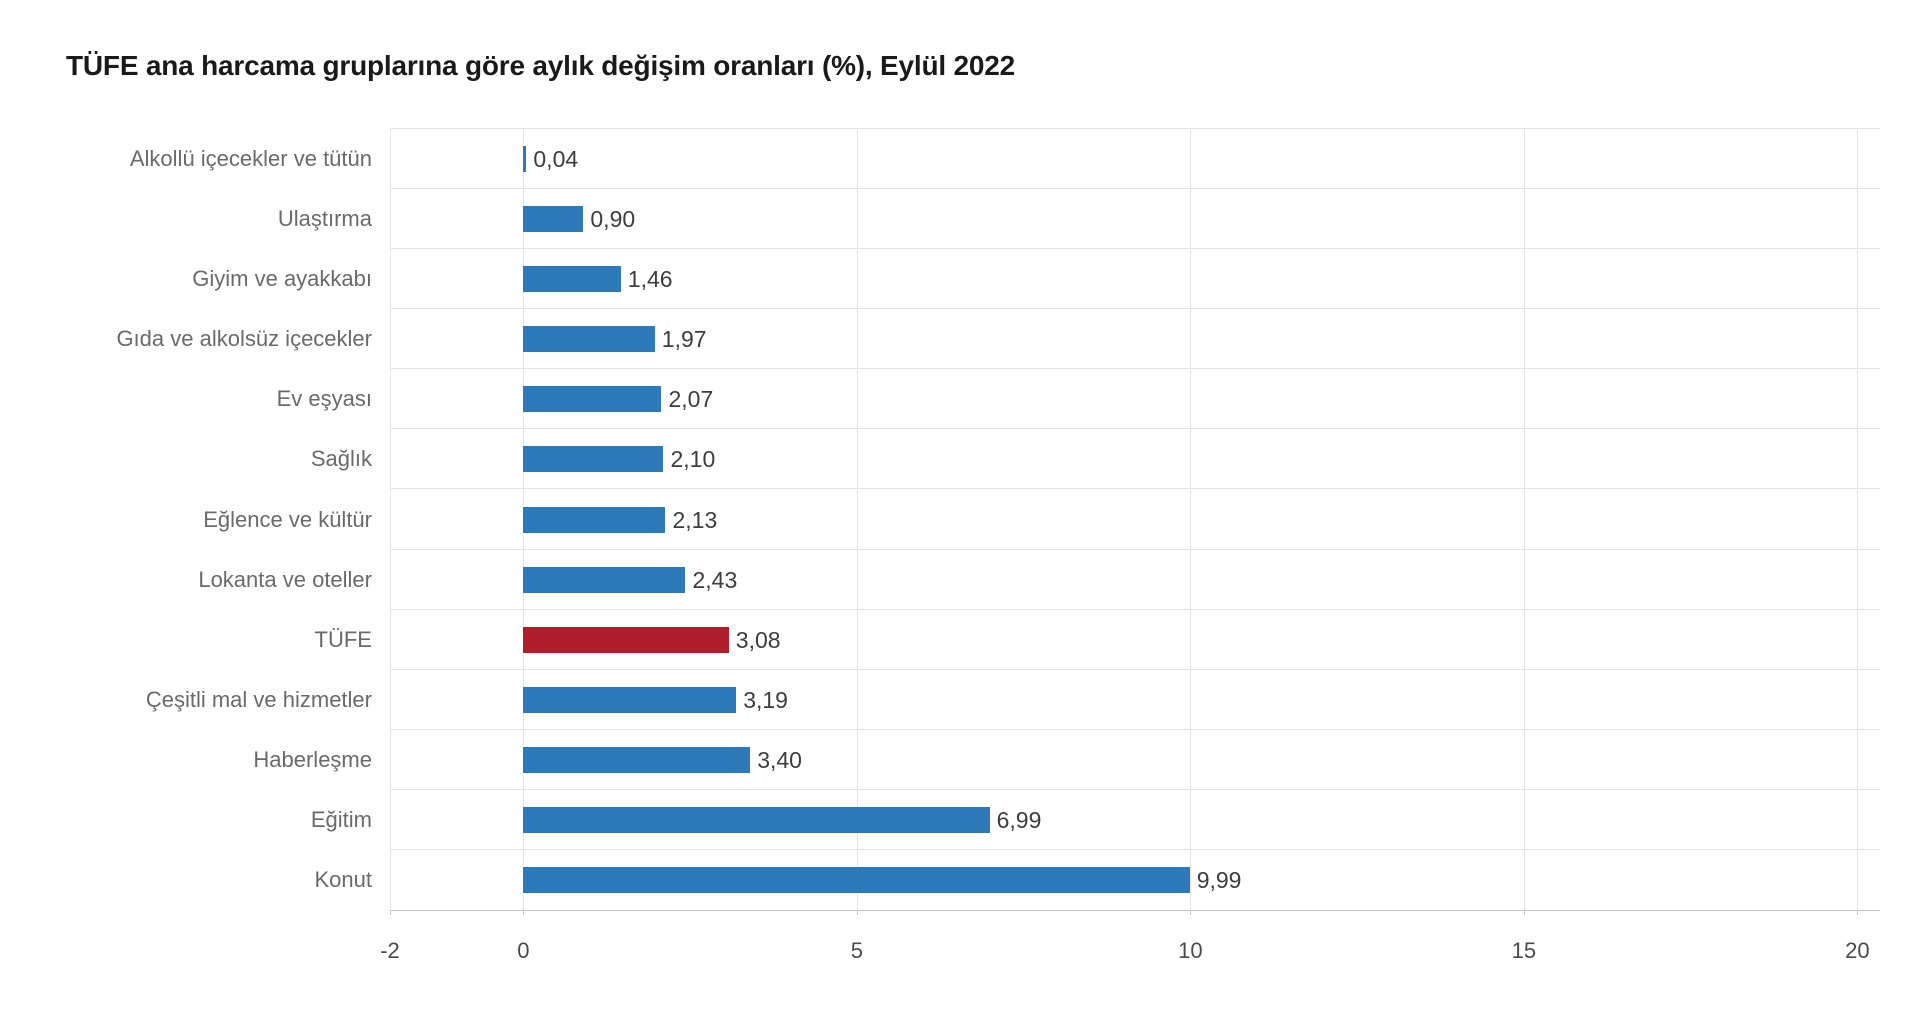 The image size is (1920, 1028). What do you see at coordinates (1219, 879) in the screenshot?
I see `value-label: 9,99` at bounding box center [1219, 879].